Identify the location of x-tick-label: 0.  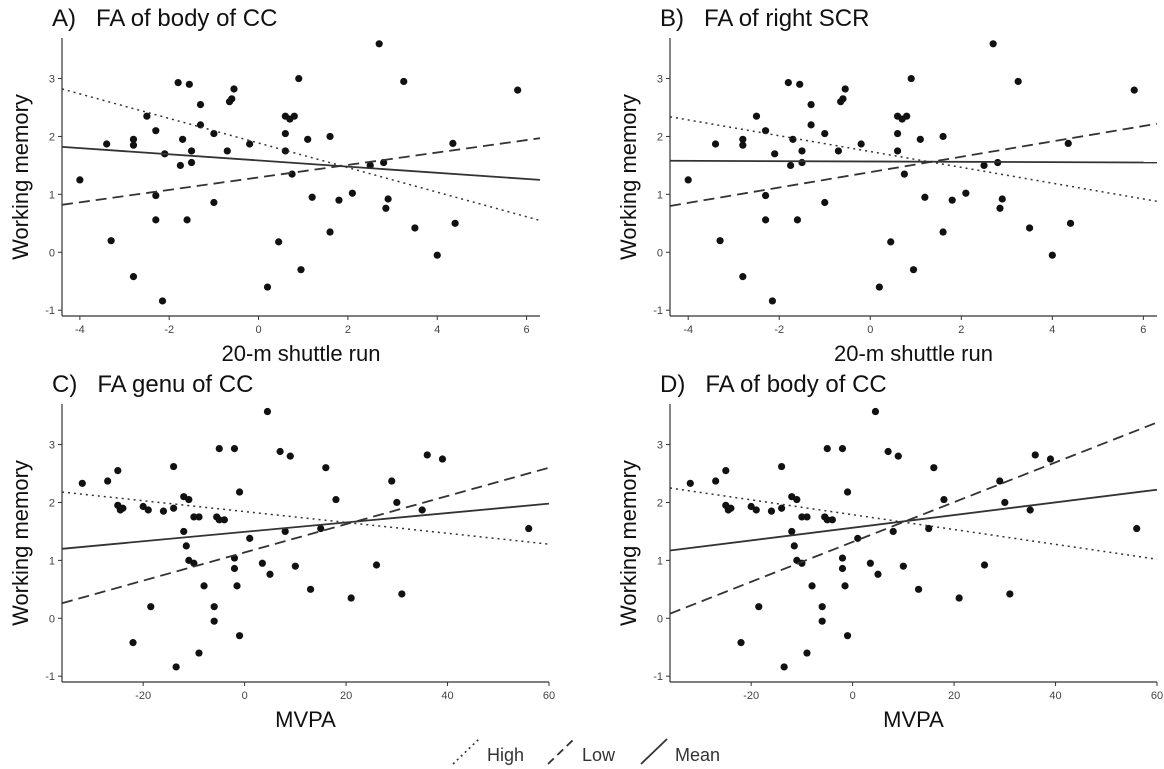
(258, 330).